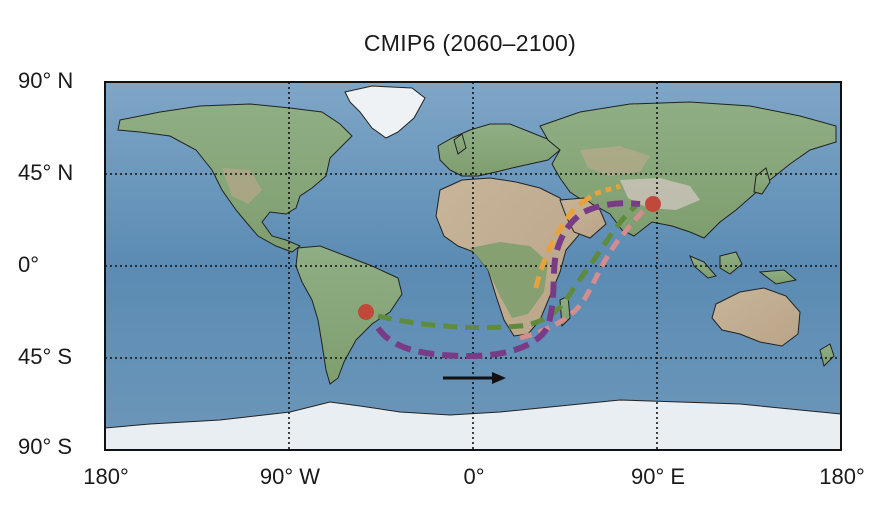 The height and width of the screenshot is (508, 870). Describe the element at coordinates (474, 378) in the screenshot. I see `eastward-arrow` at that location.